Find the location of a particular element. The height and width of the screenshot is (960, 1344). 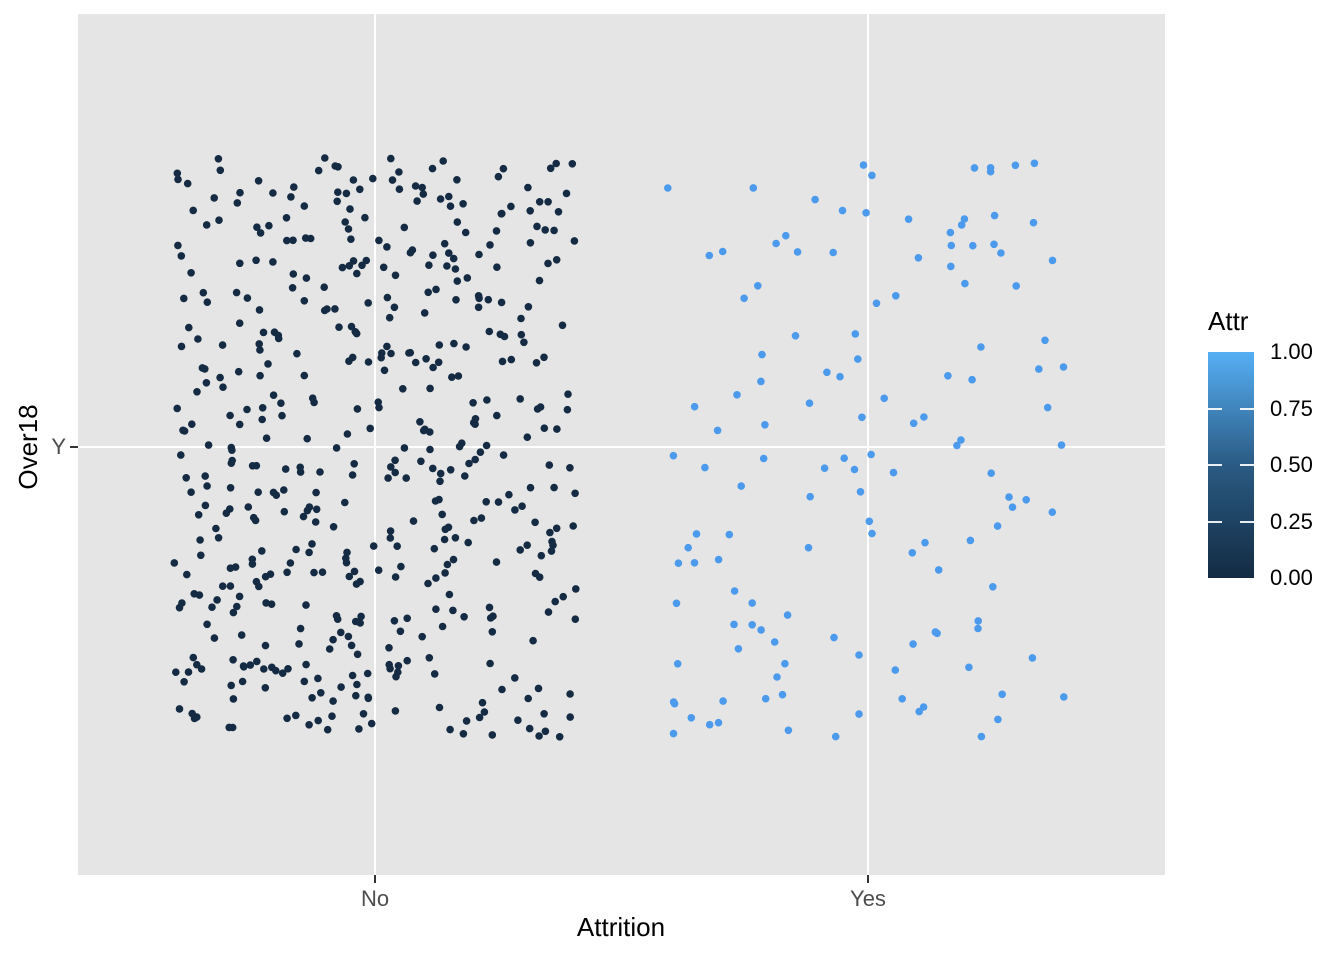

legend-tick-label: 0.00 is located at coordinates (1291, 577).